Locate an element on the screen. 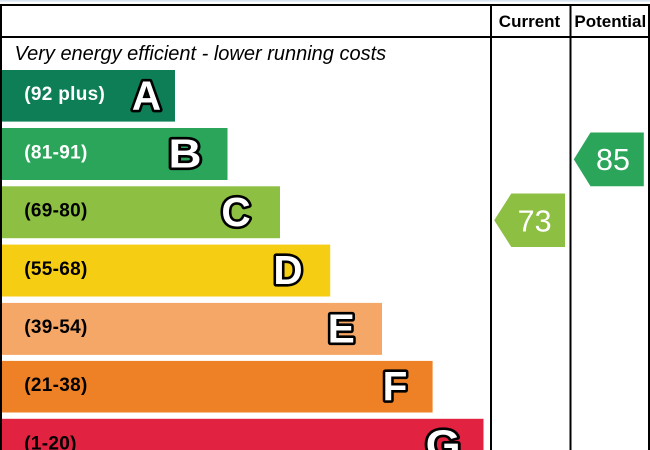 The height and width of the screenshot is (450, 650). svg-text: (1-20) is located at coordinates (50, 441).